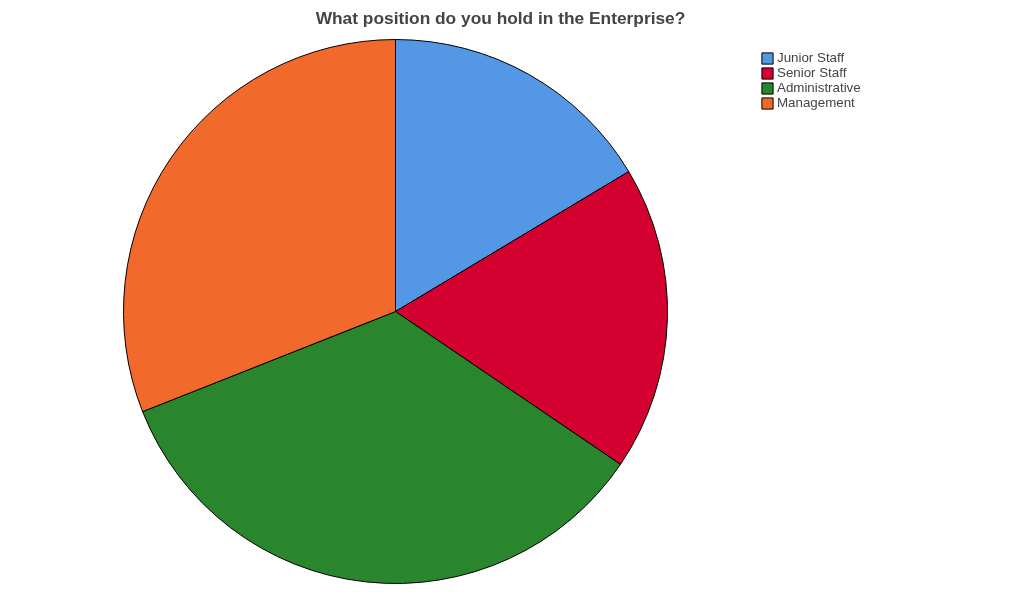  Describe the element at coordinates (819, 87) in the screenshot. I see `legend-label: Administrative` at that location.